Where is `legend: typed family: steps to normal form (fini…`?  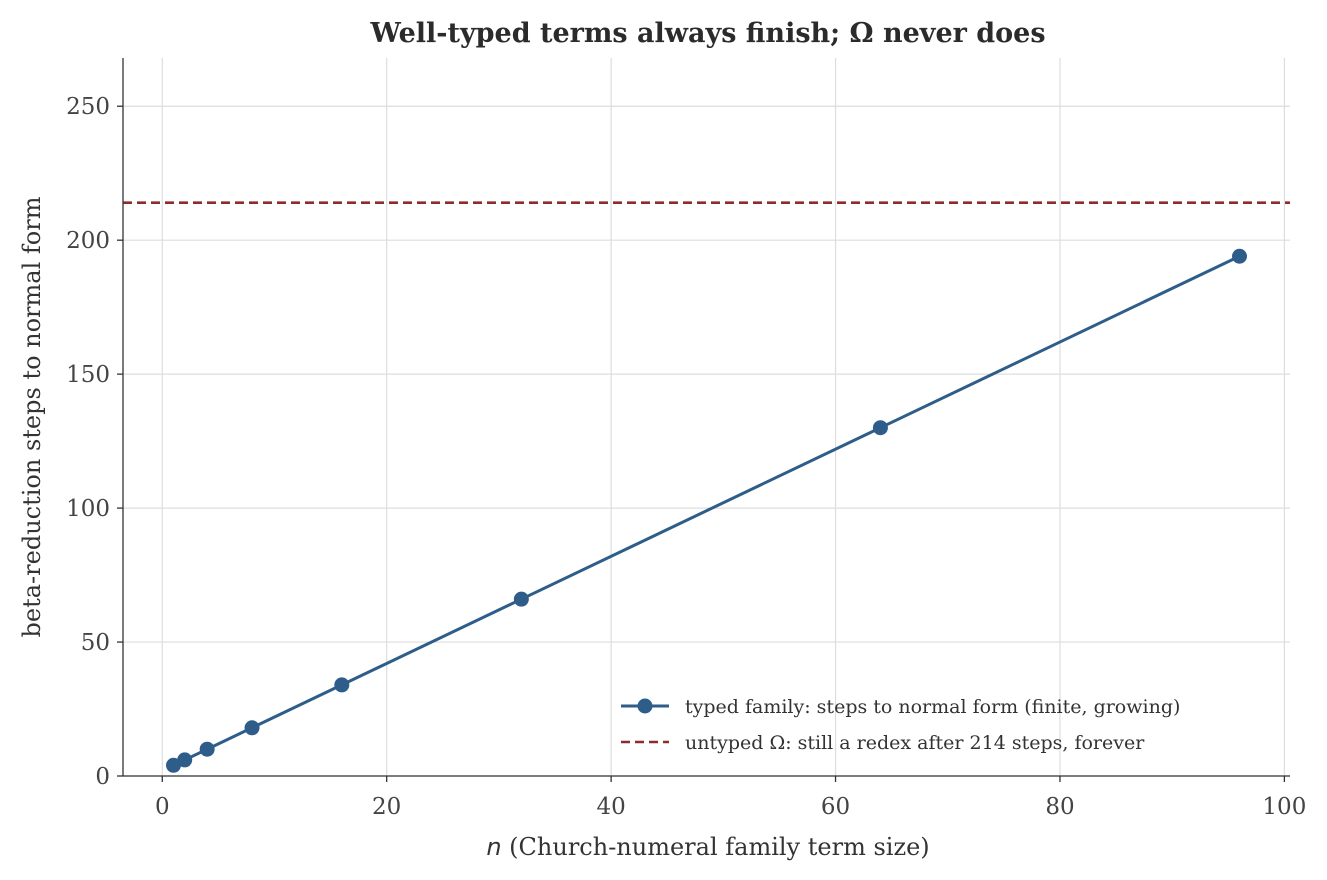 legend: typed family: steps to normal form (fini… is located at coordinates (900, 725).